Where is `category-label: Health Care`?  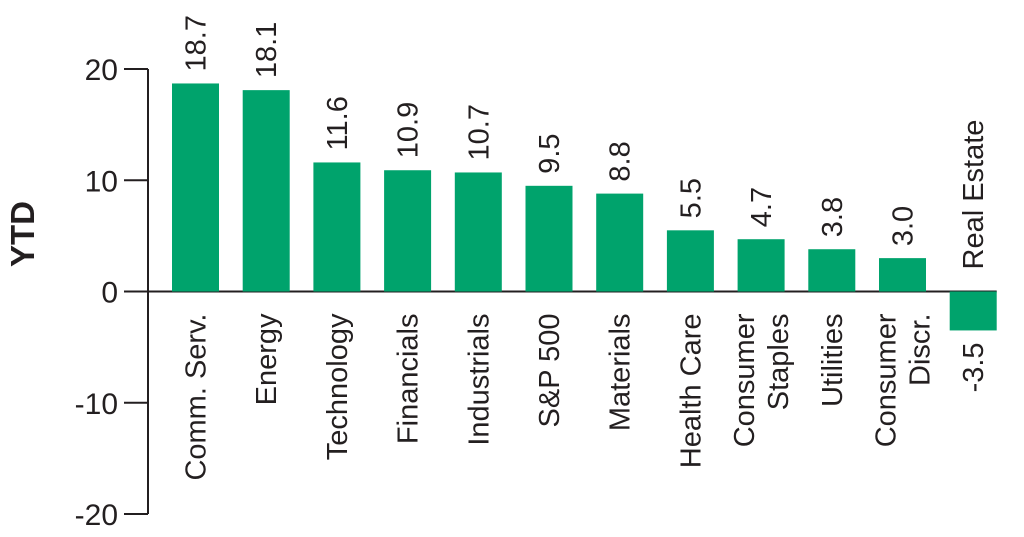 category-label: Health Care is located at coordinates (691, 391).